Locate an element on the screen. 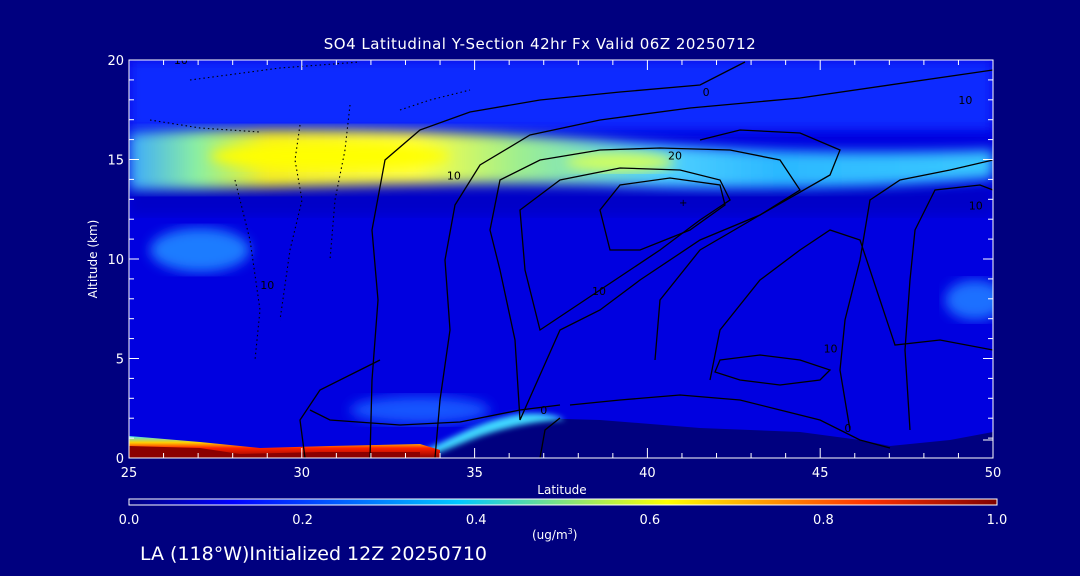 The width and height of the screenshot is (1080, 576). maximum-marker: + is located at coordinates (683, 203).